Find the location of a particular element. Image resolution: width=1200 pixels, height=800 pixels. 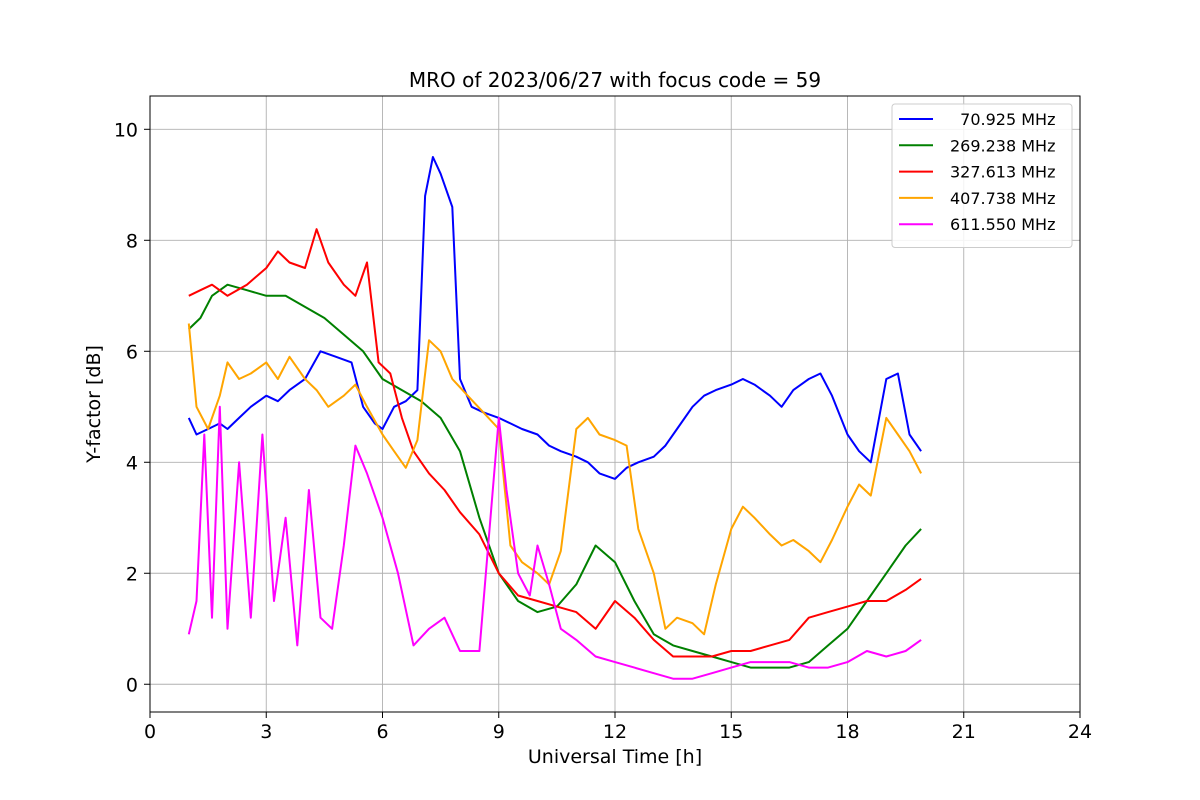

x-tick-label: 0 is located at coordinates (150, 732).